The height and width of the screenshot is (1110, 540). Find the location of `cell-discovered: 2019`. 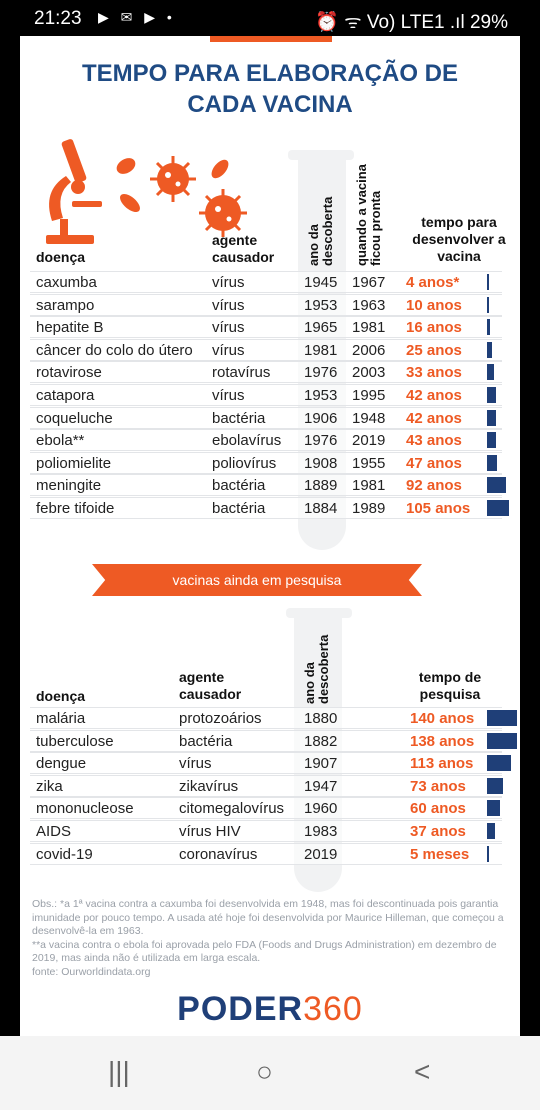

cell-discovered: 2019 is located at coordinates (321, 854).